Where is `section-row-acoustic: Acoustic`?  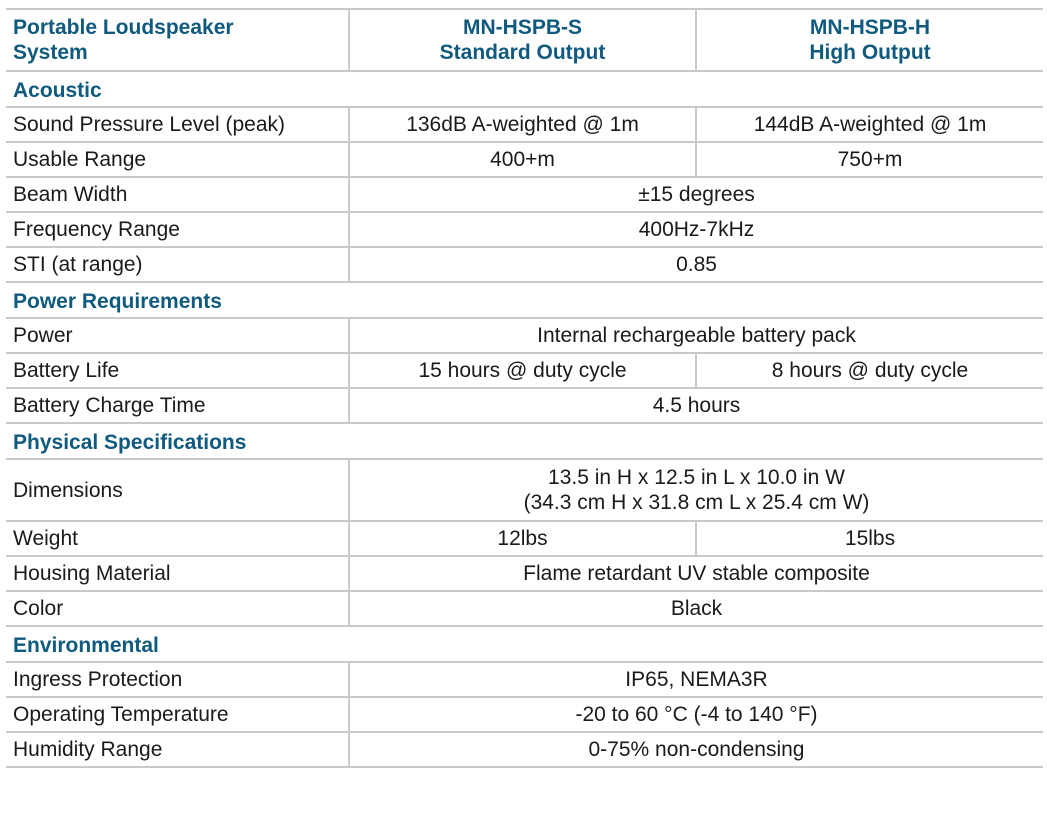
section-row-acoustic: Acoustic is located at coordinates (524, 89).